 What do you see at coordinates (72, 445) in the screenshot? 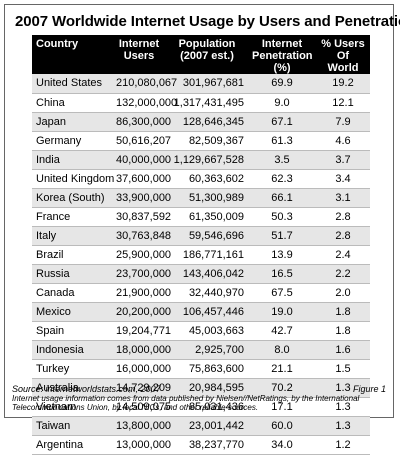
I see `cell-country: Argentina` at bounding box center [72, 445].